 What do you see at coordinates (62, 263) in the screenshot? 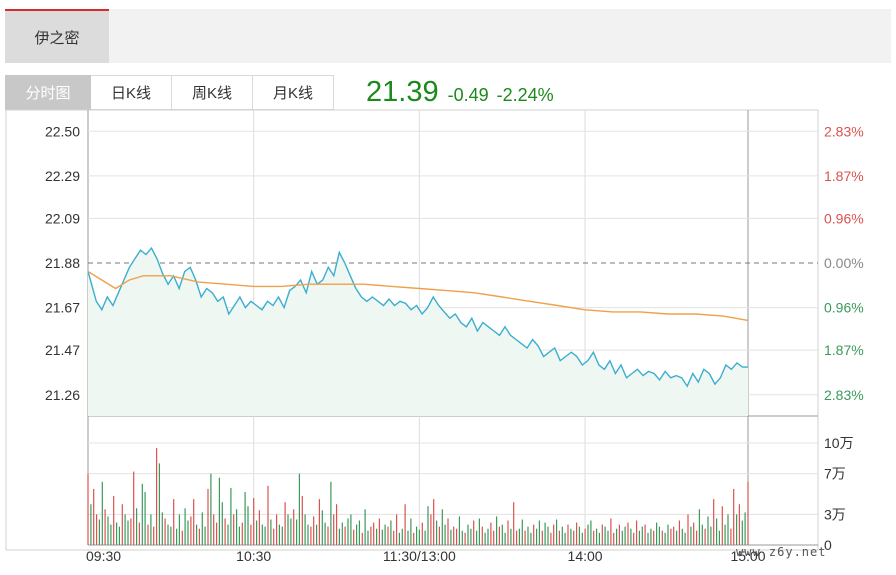
I see `price-tick-label: 21.88` at bounding box center [62, 263].